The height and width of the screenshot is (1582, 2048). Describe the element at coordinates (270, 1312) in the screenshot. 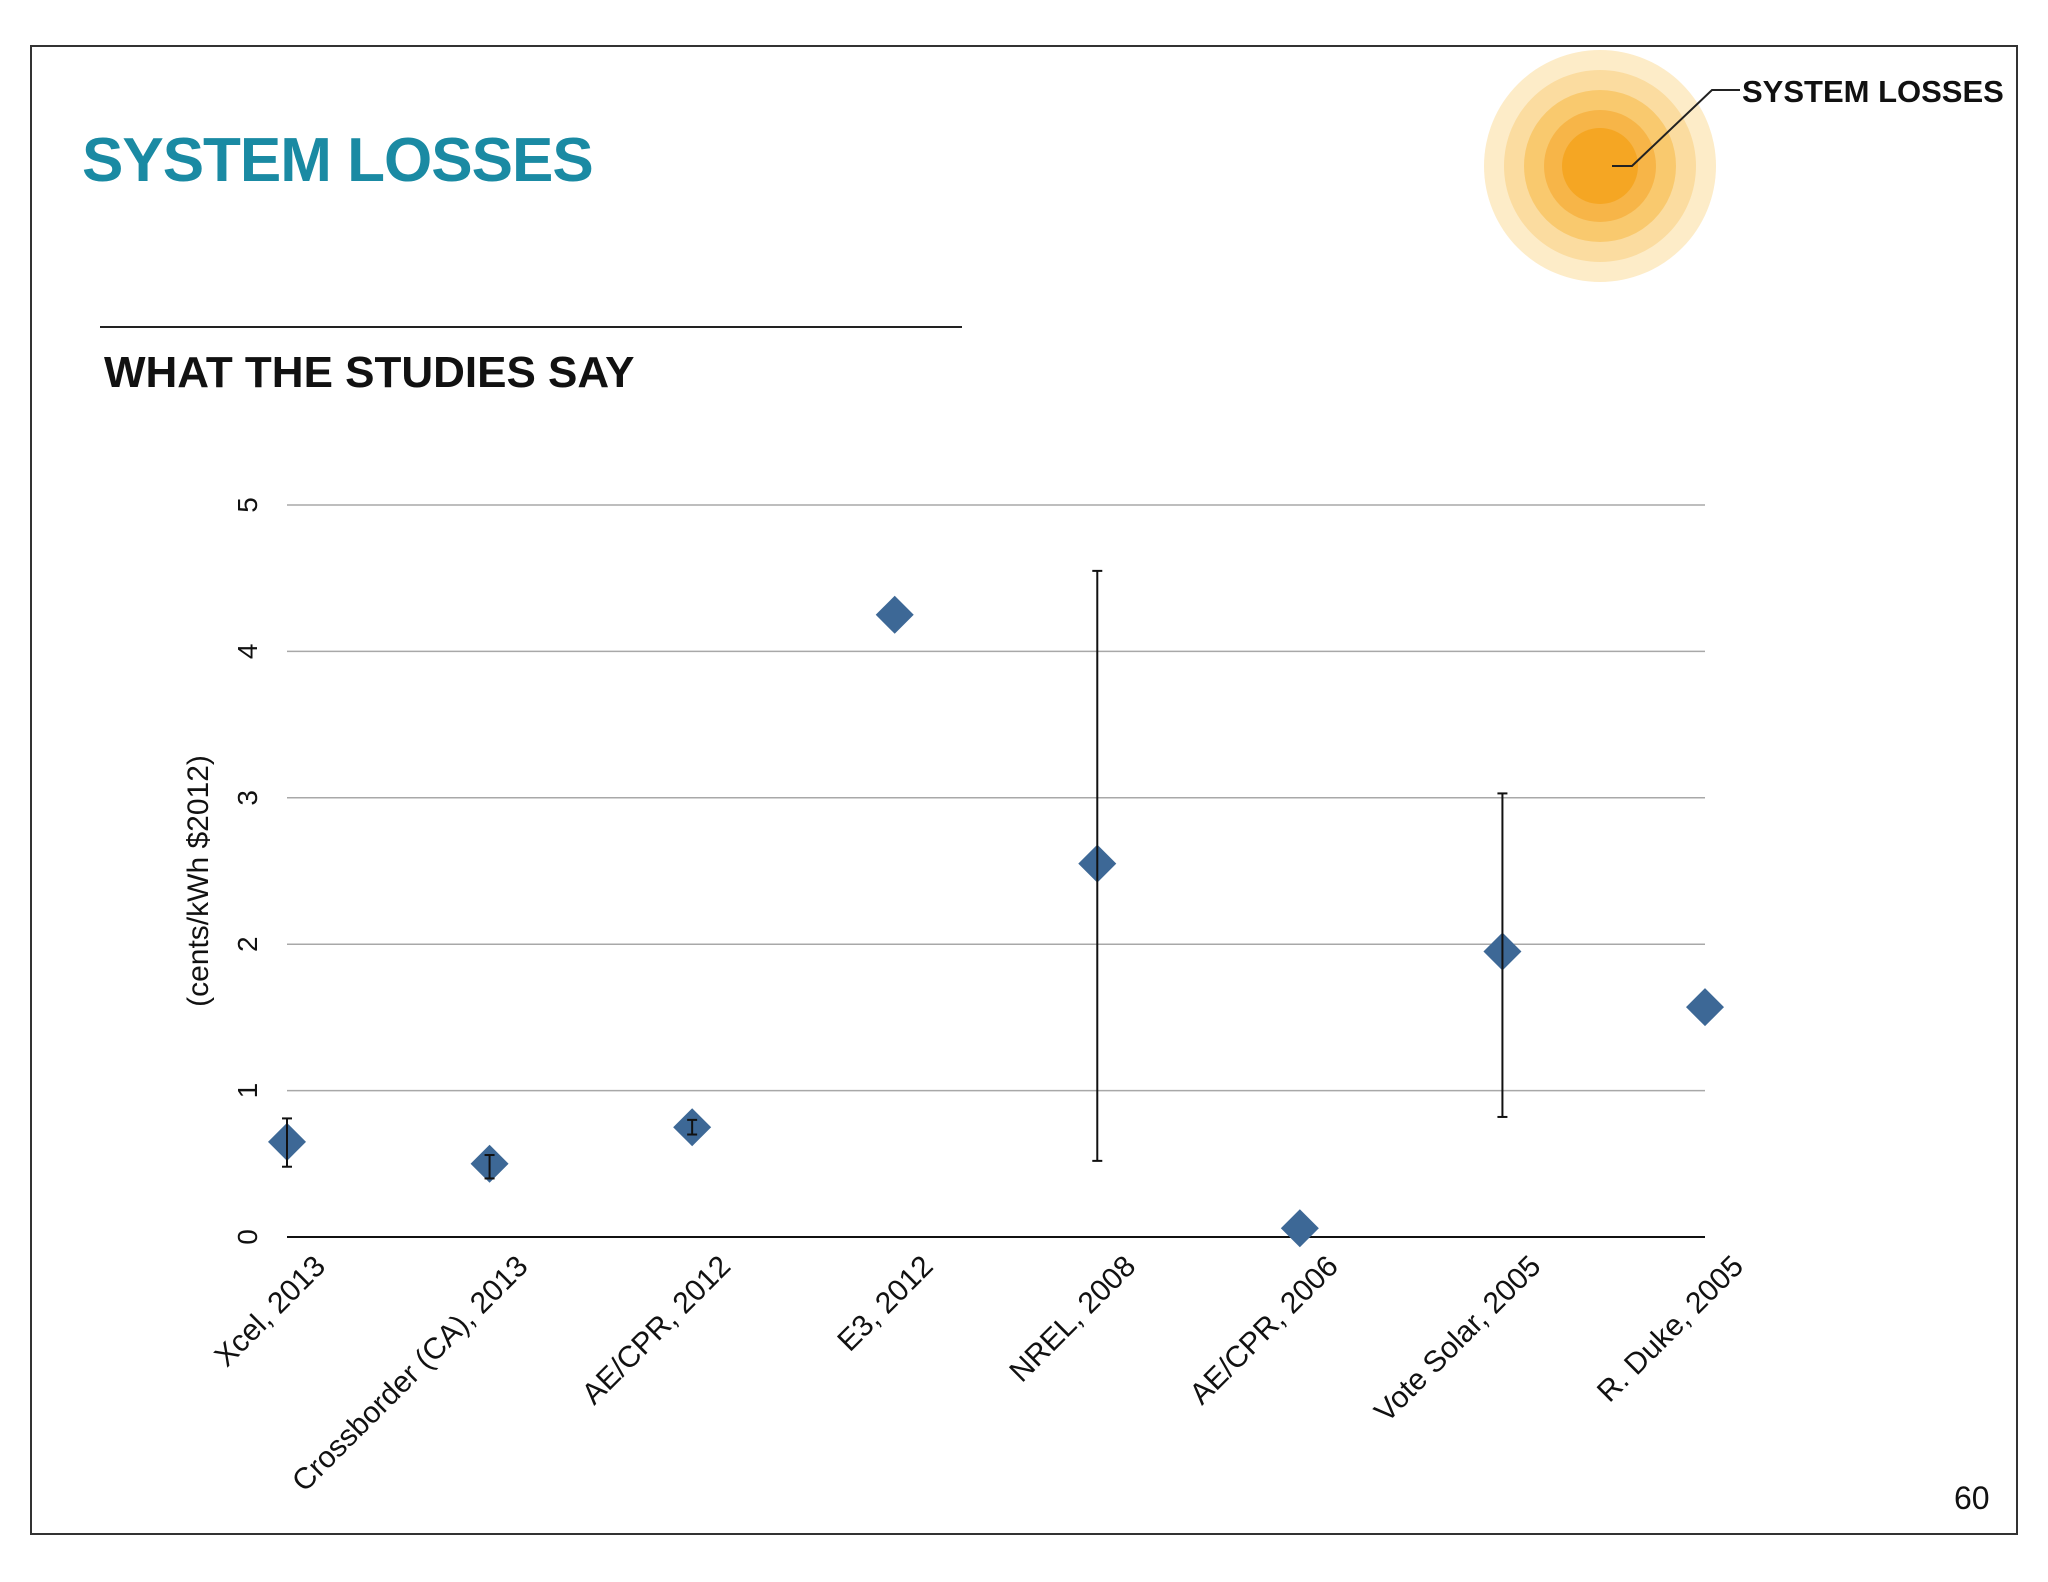

I see `x-tick-label: Xcel, 2013` at that location.